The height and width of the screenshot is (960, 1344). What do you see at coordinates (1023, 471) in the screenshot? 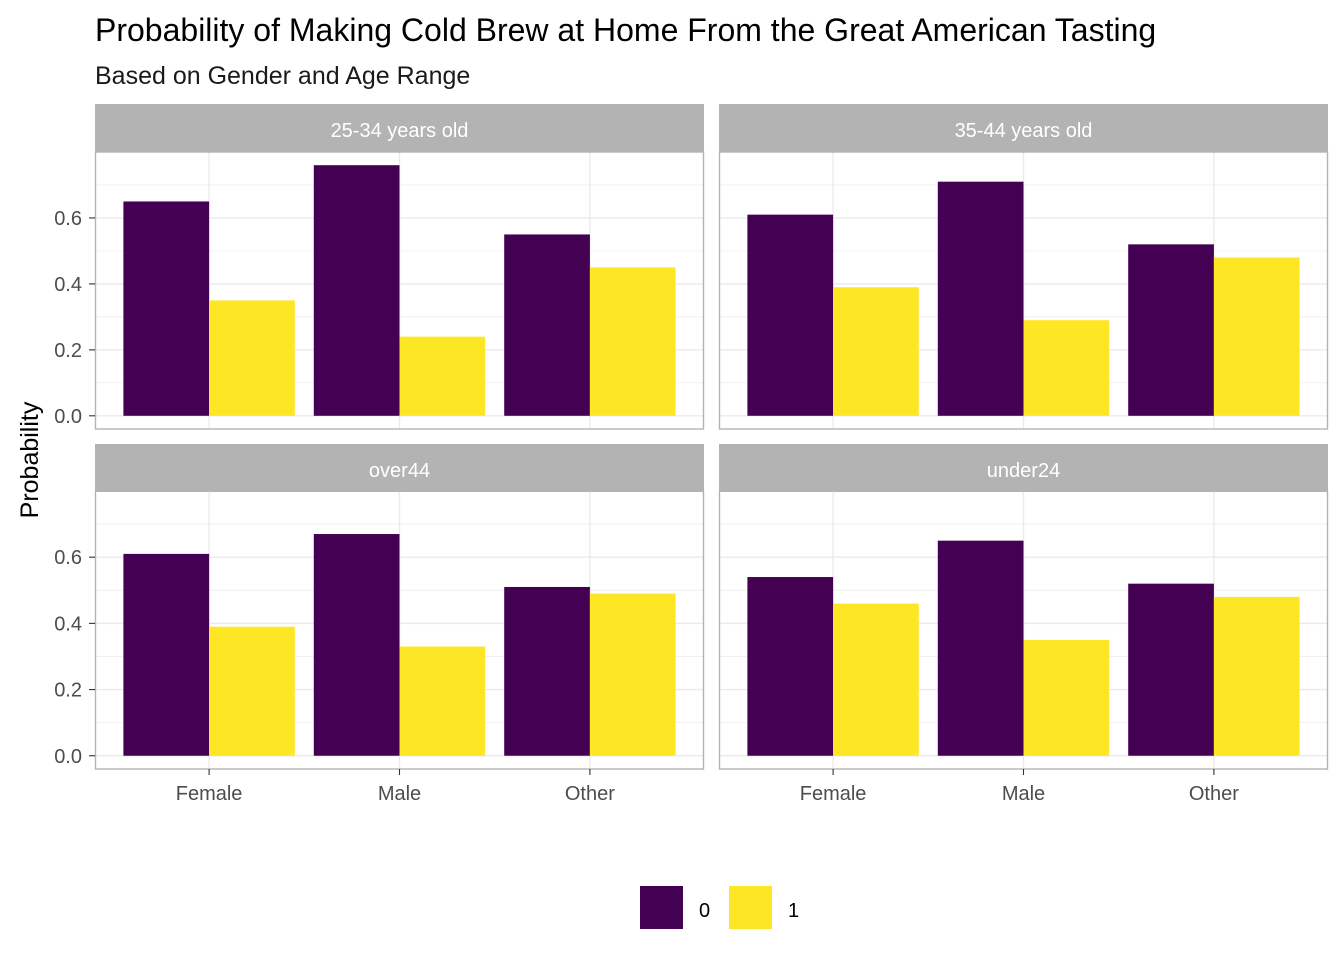
I see `facet-strip-label: under24` at bounding box center [1023, 471].